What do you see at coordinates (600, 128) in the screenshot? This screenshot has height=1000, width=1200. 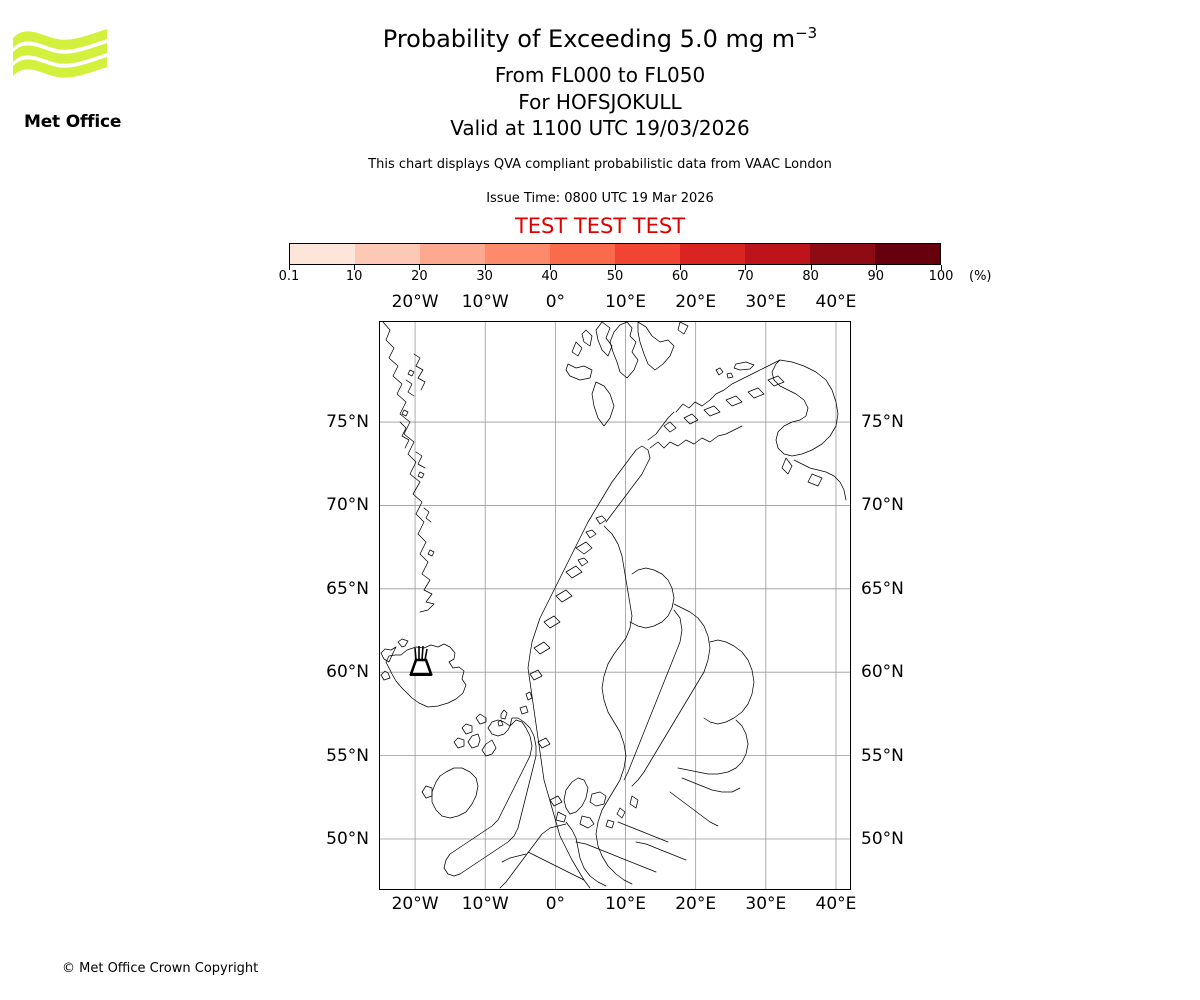 I see `valid-time: Valid at 1100 UTC 19/03/2026` at bounding box center [600, 128].